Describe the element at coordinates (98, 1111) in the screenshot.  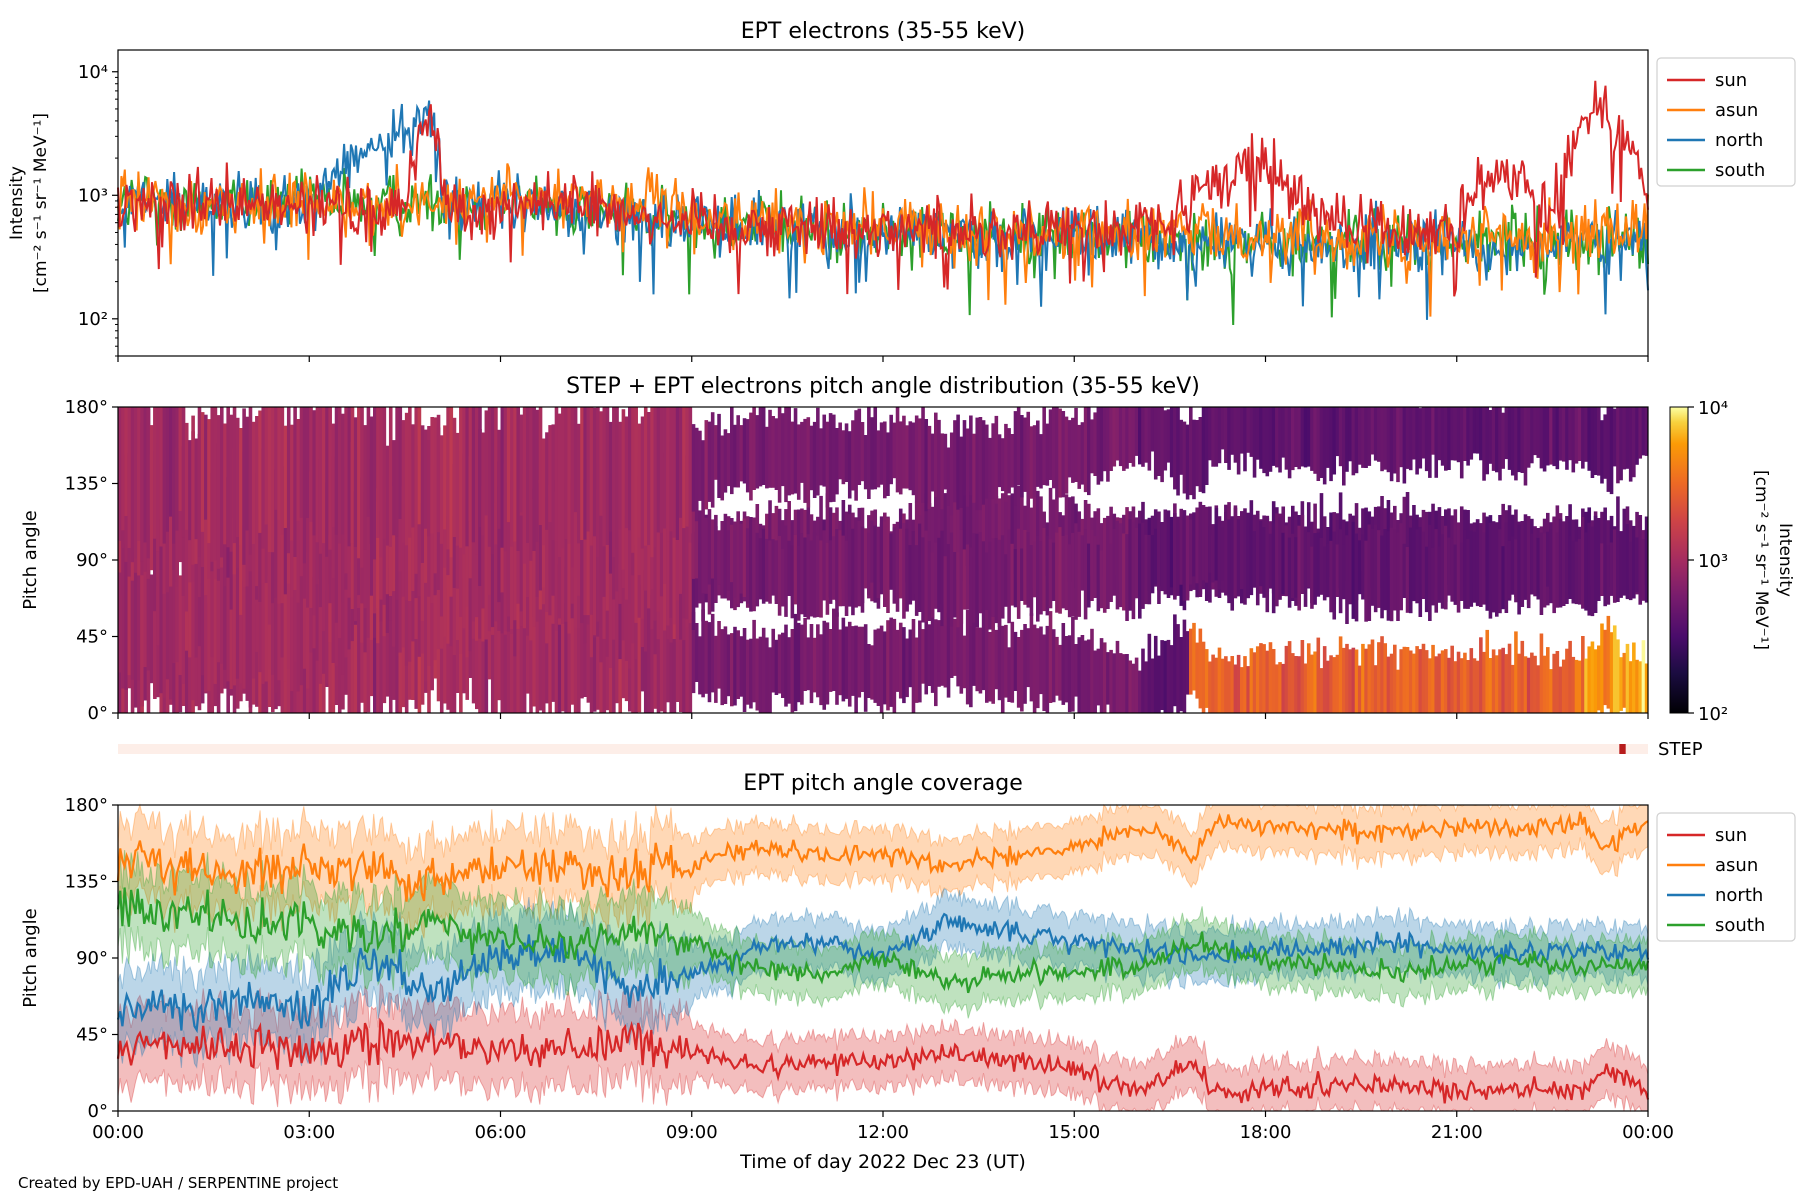
I see `y-tick-label: 0°` at that location.